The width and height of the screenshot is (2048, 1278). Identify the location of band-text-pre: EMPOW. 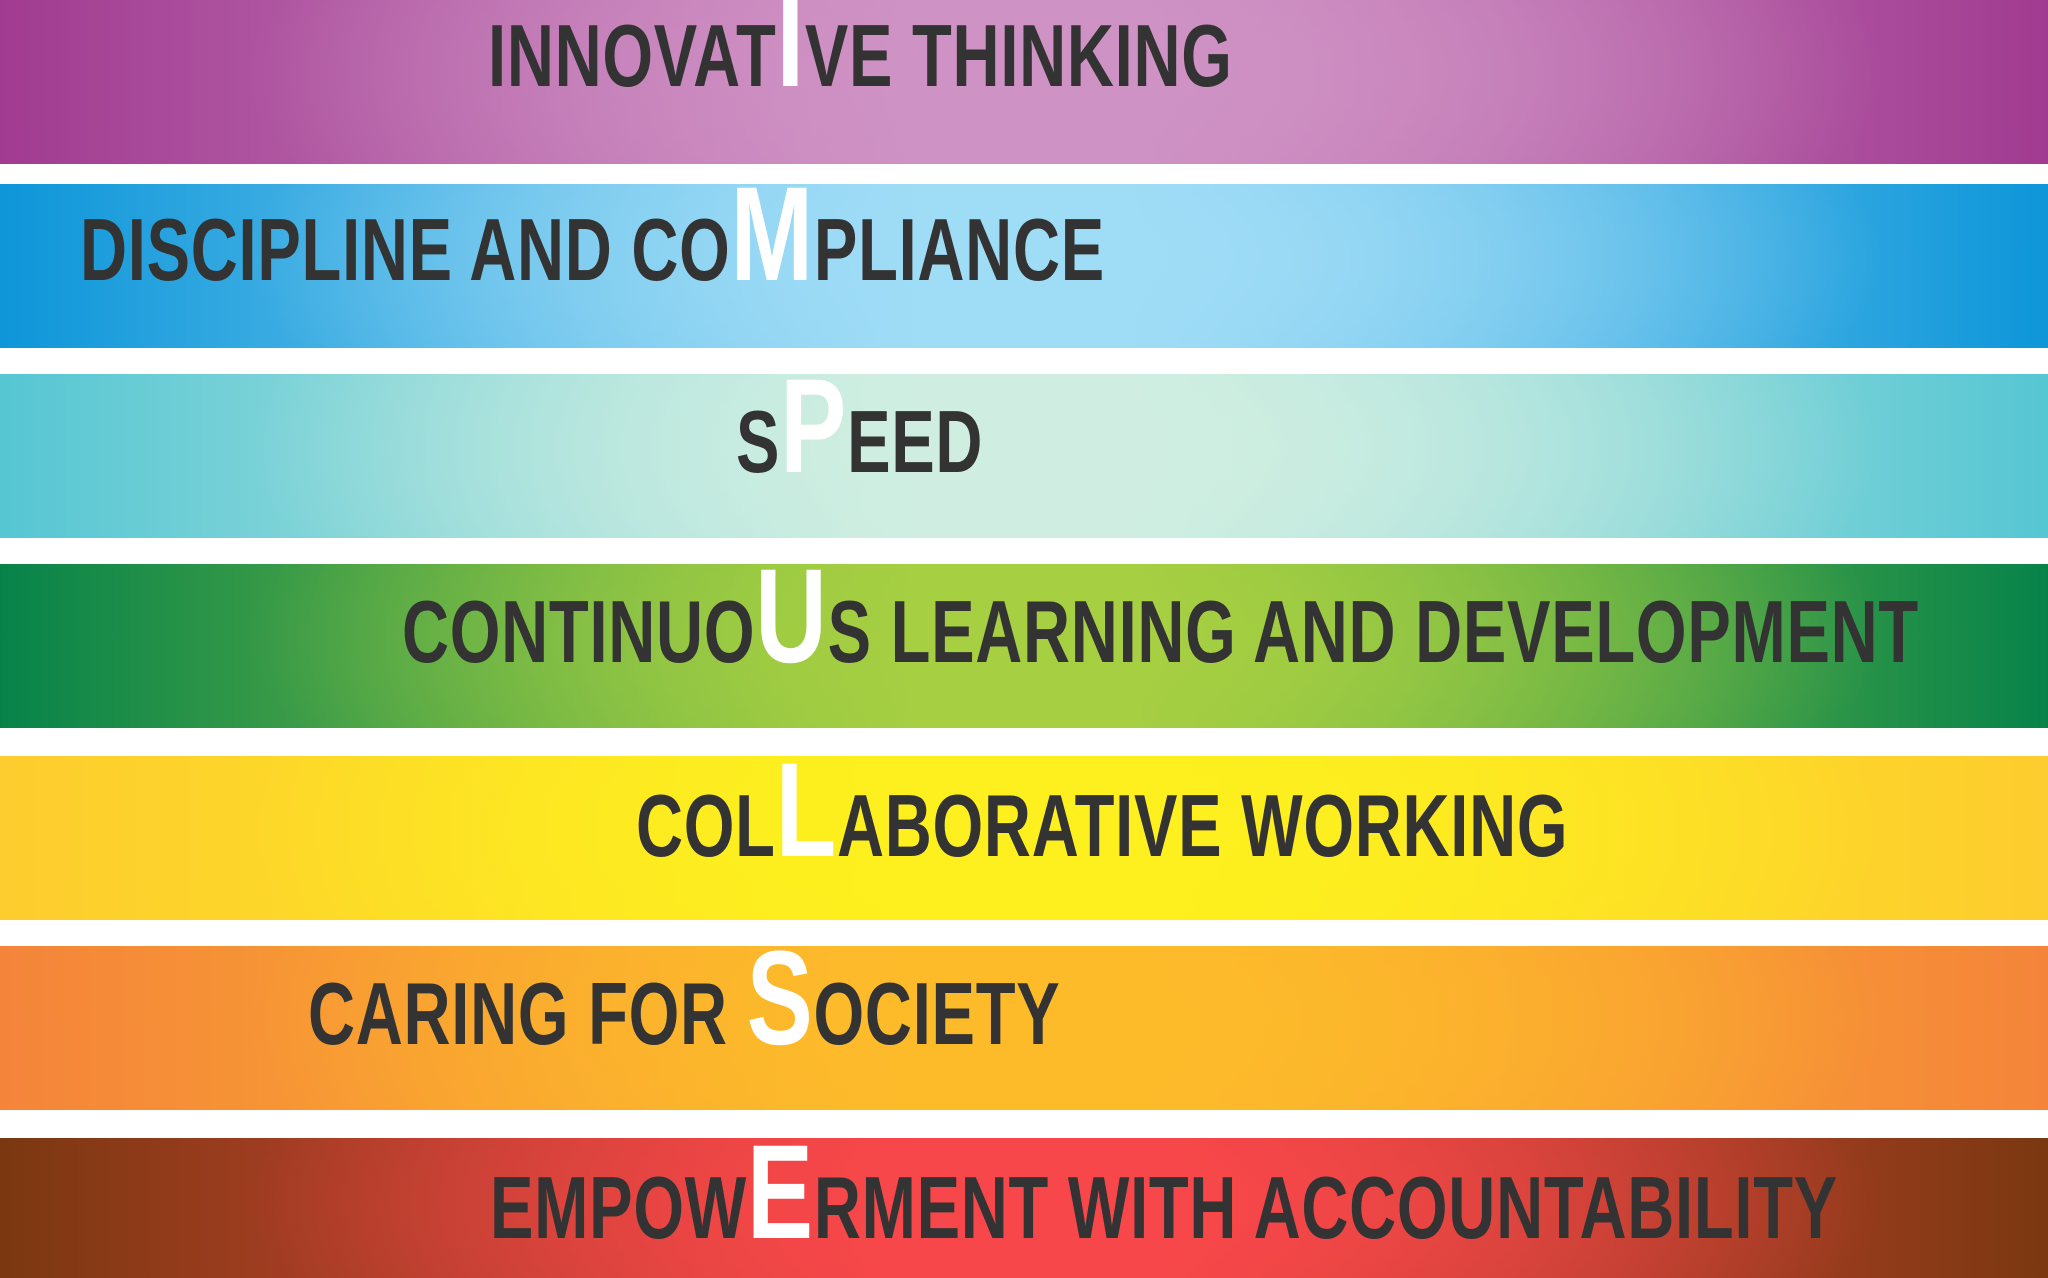
(618, 1207).